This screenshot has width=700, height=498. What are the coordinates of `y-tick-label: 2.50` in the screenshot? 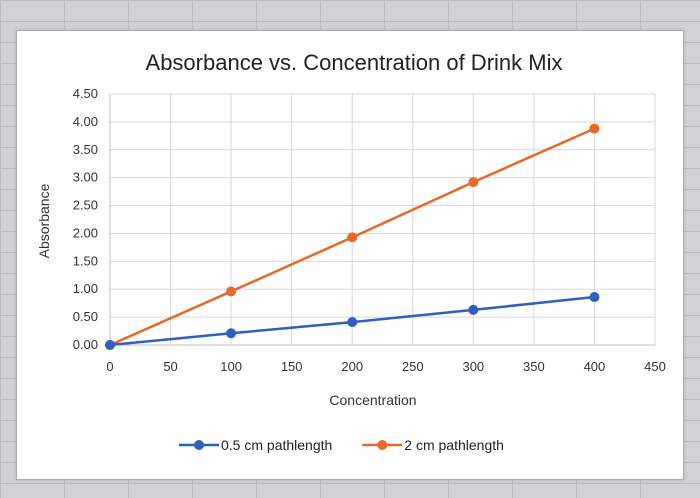 It's located at (85, 205).